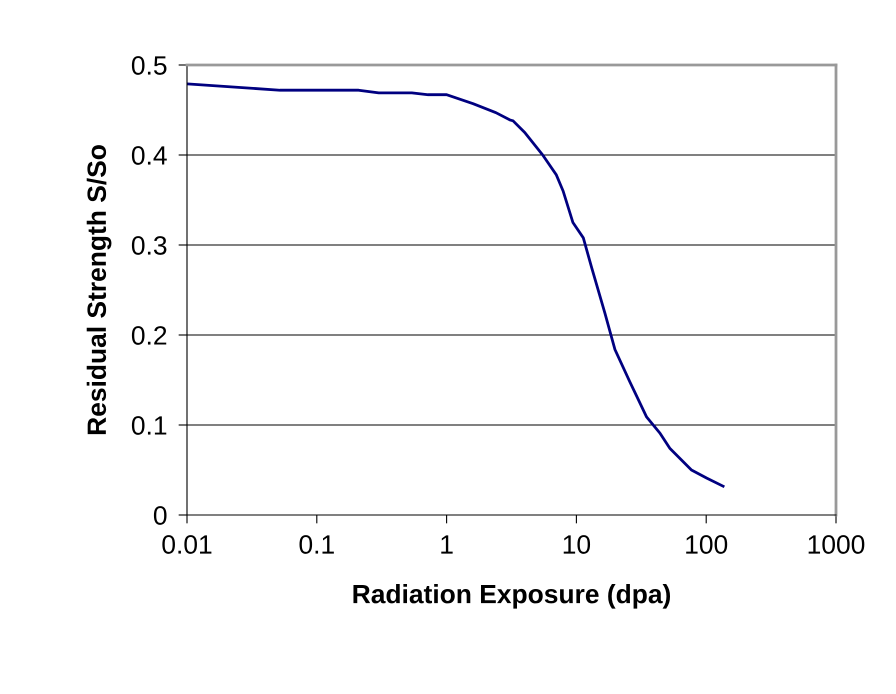  Describe the element at coordinates (187, 544) in the screenshot. I see `x-tick-label: 0.01` at that location.